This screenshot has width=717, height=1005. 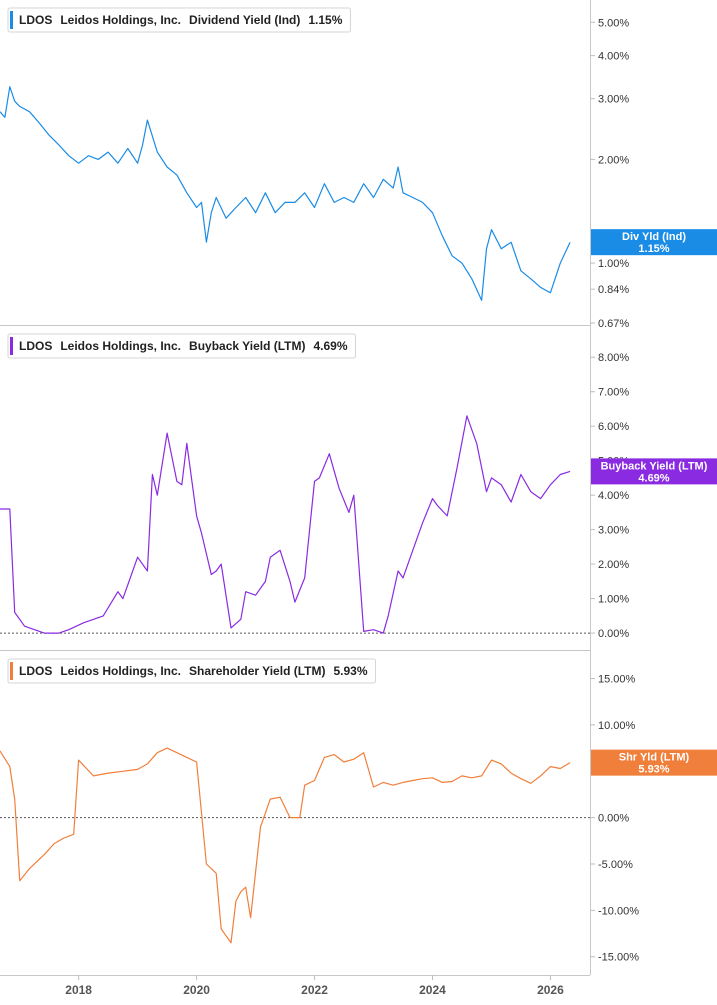 I want to click on y-tick-label: -5.00%, so click(x=615, y=865).